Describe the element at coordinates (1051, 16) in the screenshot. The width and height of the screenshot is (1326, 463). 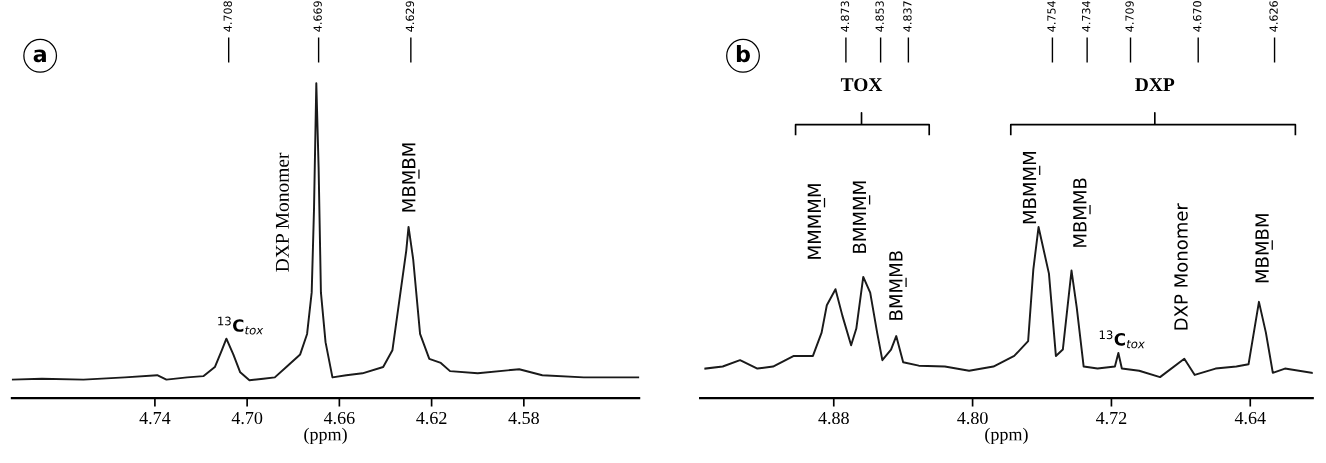
I see `text: 4.754` at that location.